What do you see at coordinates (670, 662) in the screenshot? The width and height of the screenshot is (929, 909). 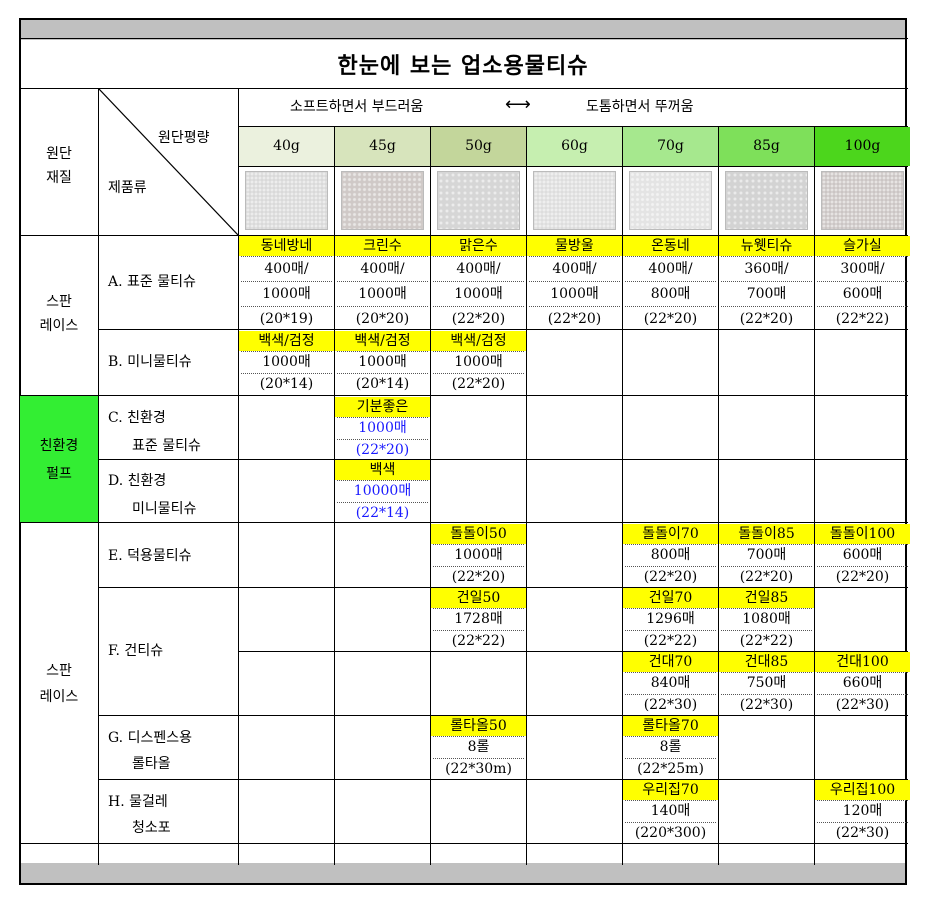 I see `product-name: 건대70` at bounding box center [670, 662].